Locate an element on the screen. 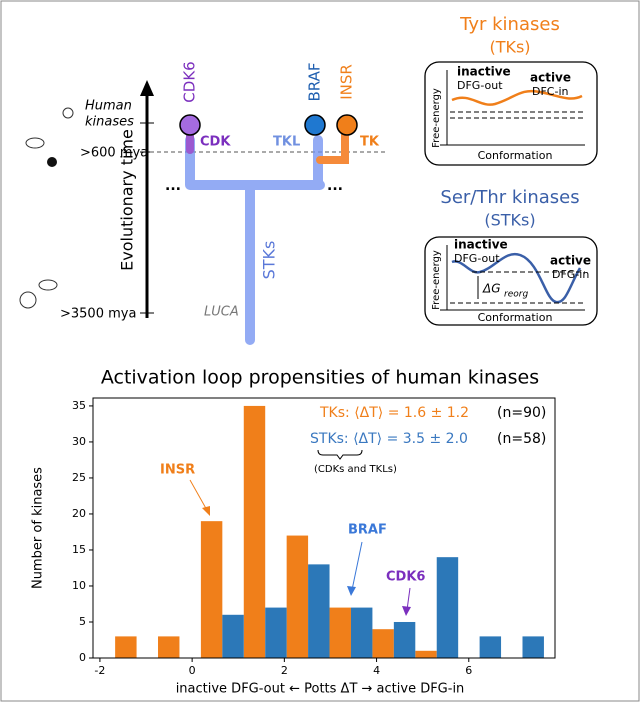 The width and height of the screenshot is (640, 703). annotation: BRAF is located at coordinates (367, 530).